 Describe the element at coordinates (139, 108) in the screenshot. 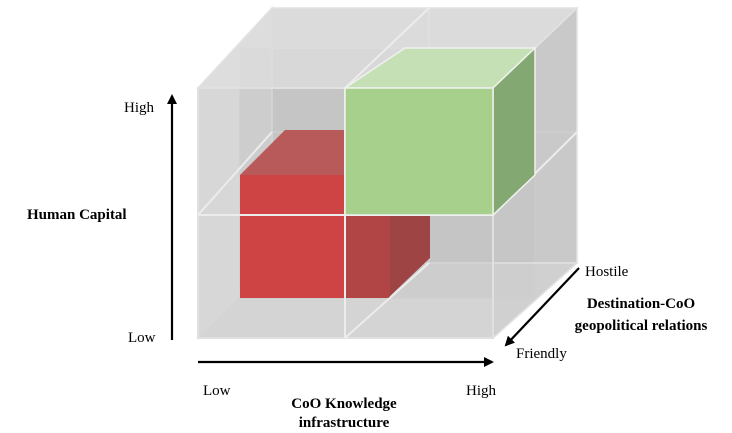

I see `y-axis-high-label: High` at that location.